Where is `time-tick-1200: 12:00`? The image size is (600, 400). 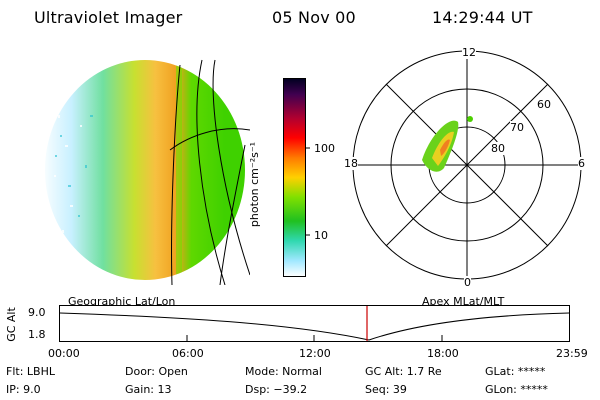
time-tick-1200: 12:00 is located at coordinates (315, 353).